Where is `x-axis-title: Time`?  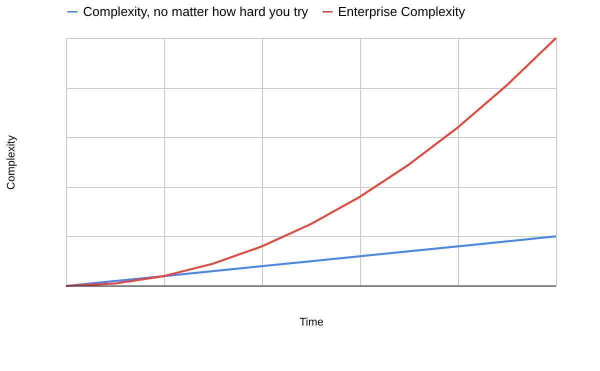
x-axis-title: Time is located at coordinates (311, 322).